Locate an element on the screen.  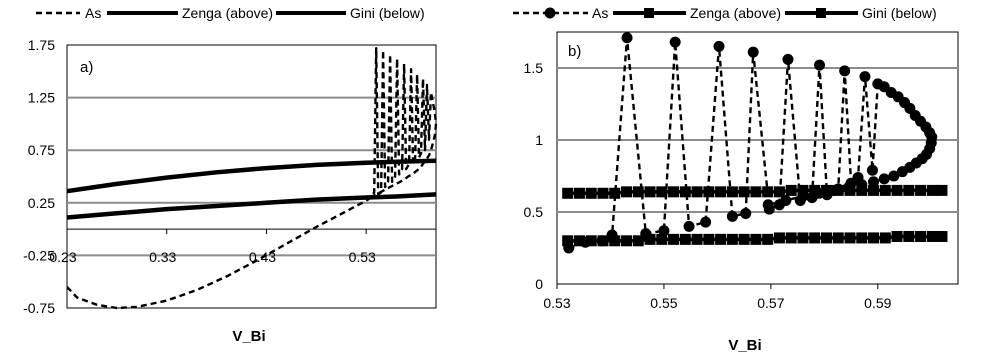
series-2-group is located at coordinates (755, 238).